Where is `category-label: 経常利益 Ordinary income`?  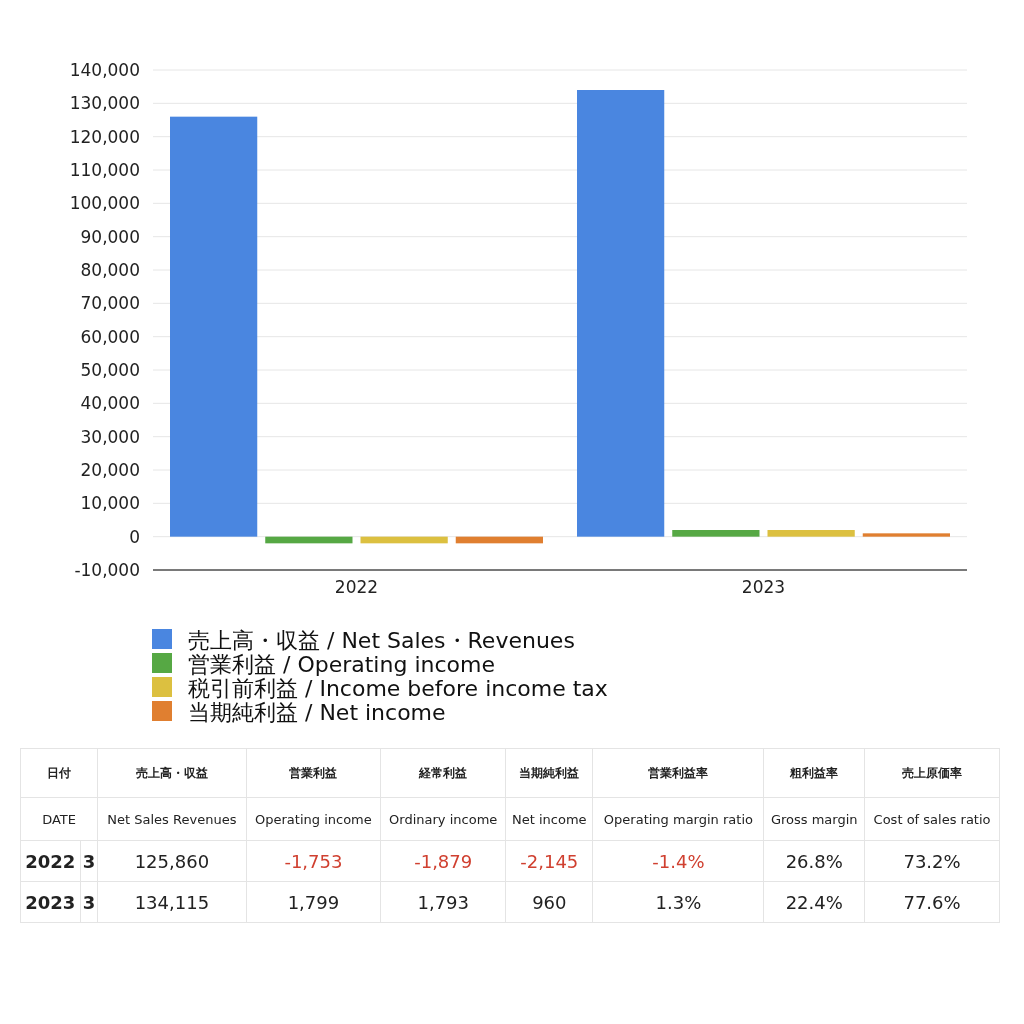
category-label: 経常利益 Ordinary income is located at coordinates (443, 796).